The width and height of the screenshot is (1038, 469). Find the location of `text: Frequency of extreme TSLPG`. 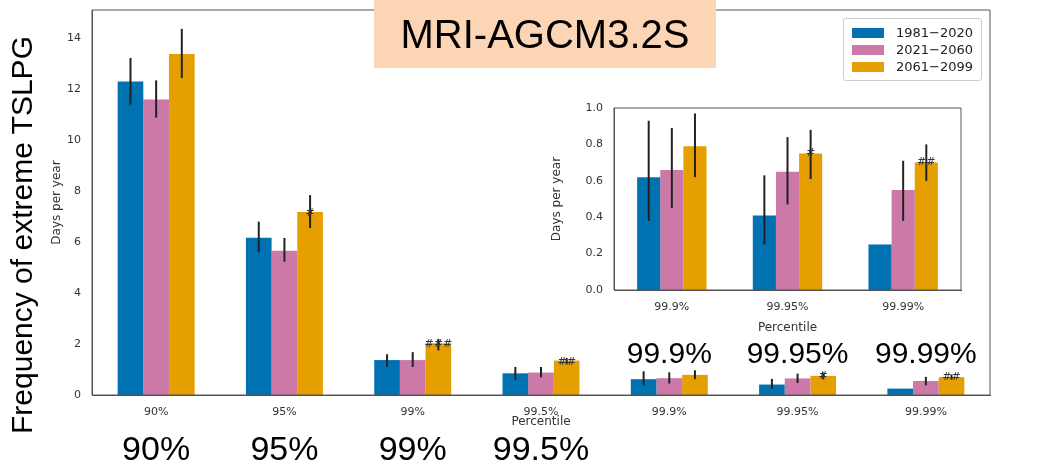

text: Frequency of extreme TSLPG is located at coordinates (21, 235).